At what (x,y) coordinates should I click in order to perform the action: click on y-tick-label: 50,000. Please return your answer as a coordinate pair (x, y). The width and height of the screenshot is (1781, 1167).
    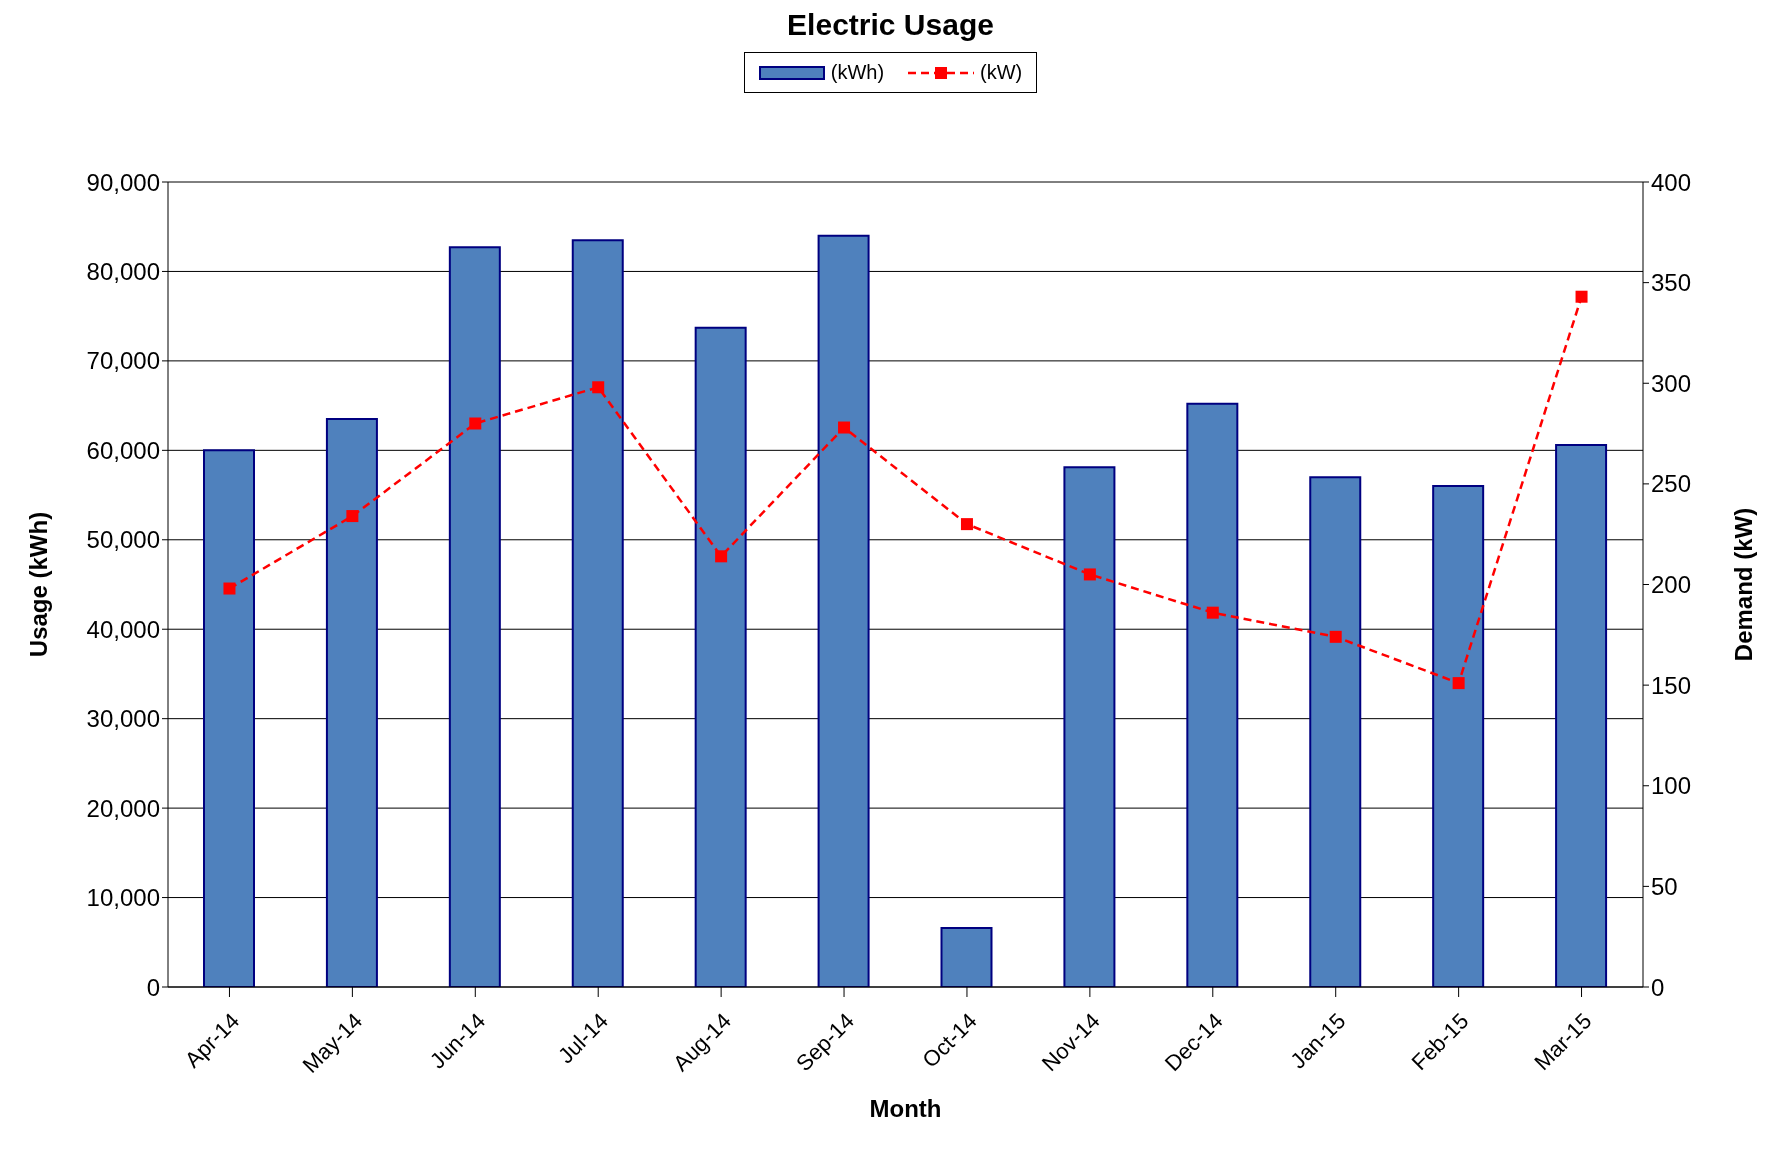
    Looking at the image, I should click on (123, 540).